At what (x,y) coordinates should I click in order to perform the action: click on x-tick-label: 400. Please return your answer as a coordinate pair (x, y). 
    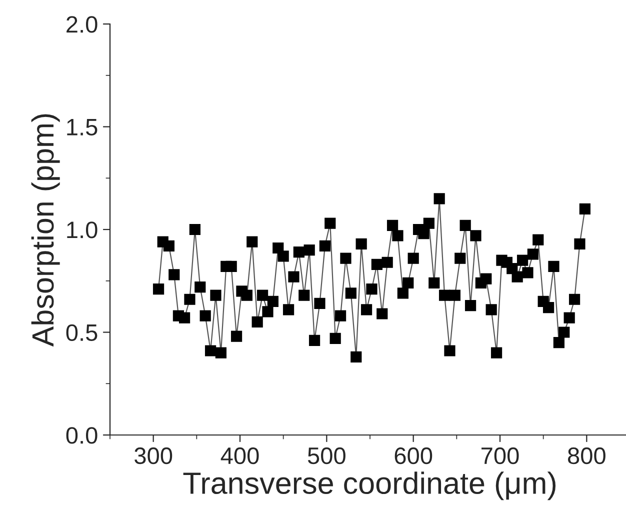
    Looking at the image, I should click on (239, 455).